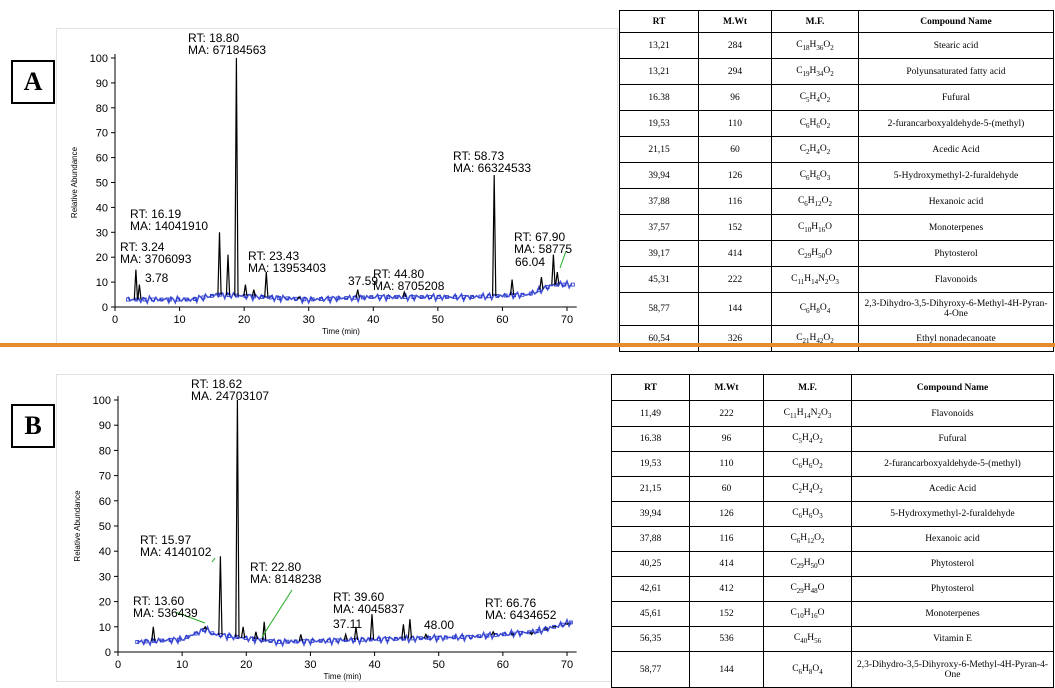  I want to click on mf-cell: C40H56, so click(808, 639).